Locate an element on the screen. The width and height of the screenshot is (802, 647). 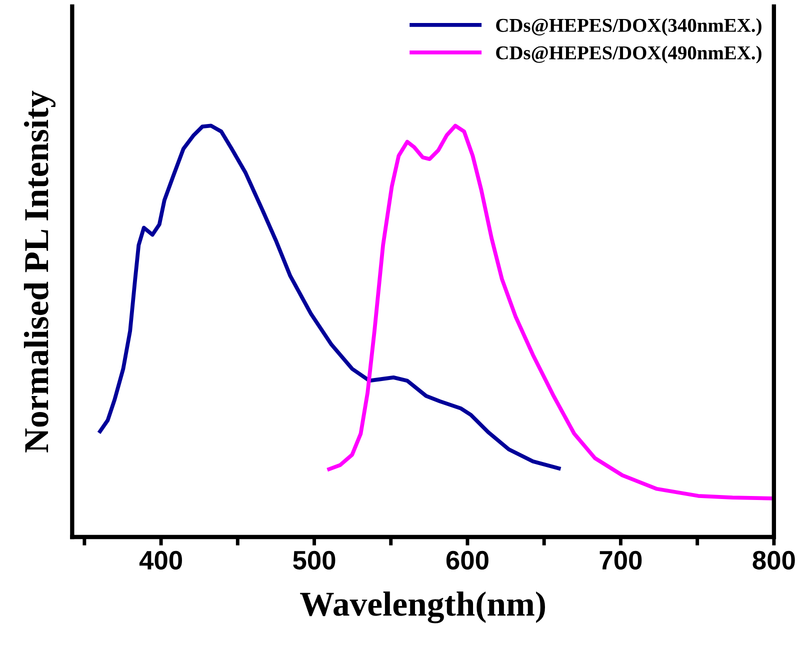
y-axis-title: Normalised PL Intensity is located at coordinates (40, 271).